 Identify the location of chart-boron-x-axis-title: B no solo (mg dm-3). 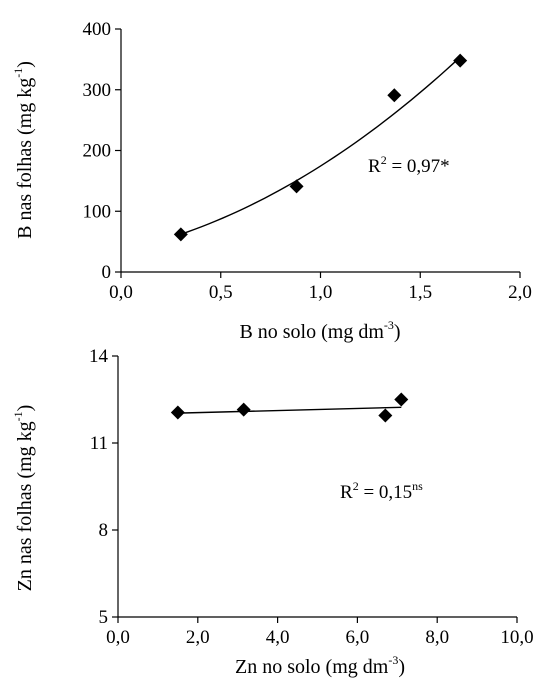
(319, 330).